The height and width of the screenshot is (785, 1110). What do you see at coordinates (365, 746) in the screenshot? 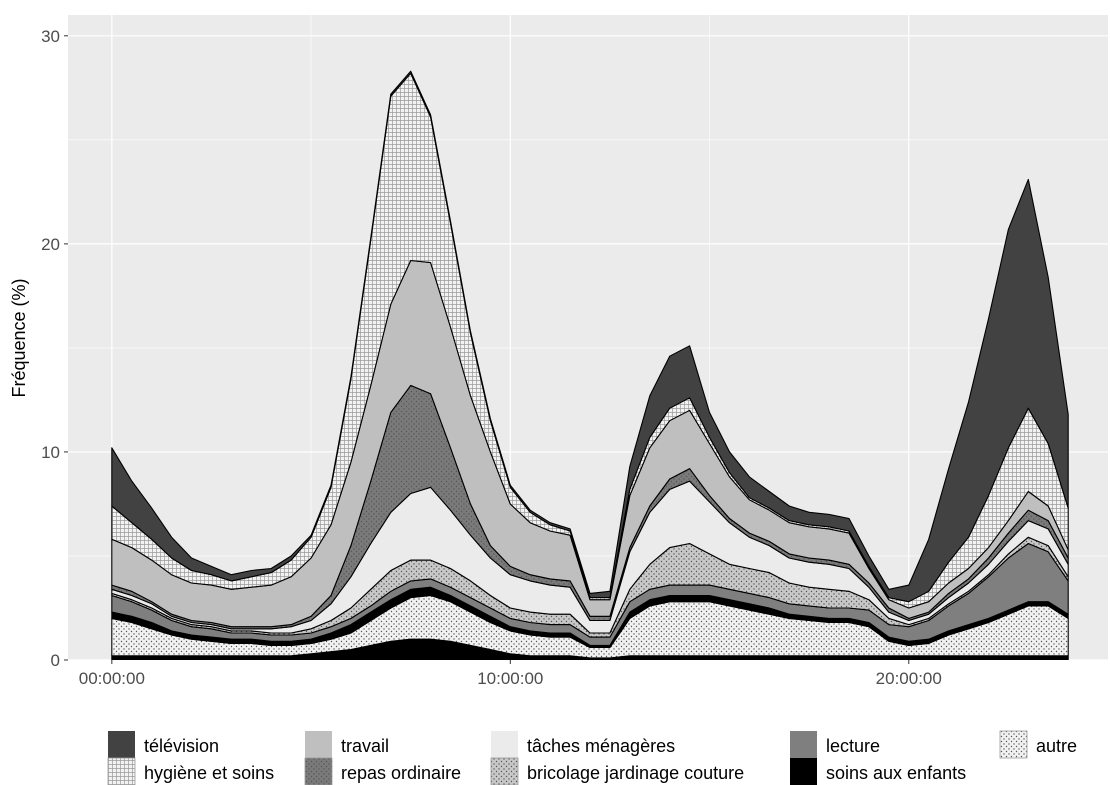
I see `legend-label: travail` at bounding box center [365, 746].